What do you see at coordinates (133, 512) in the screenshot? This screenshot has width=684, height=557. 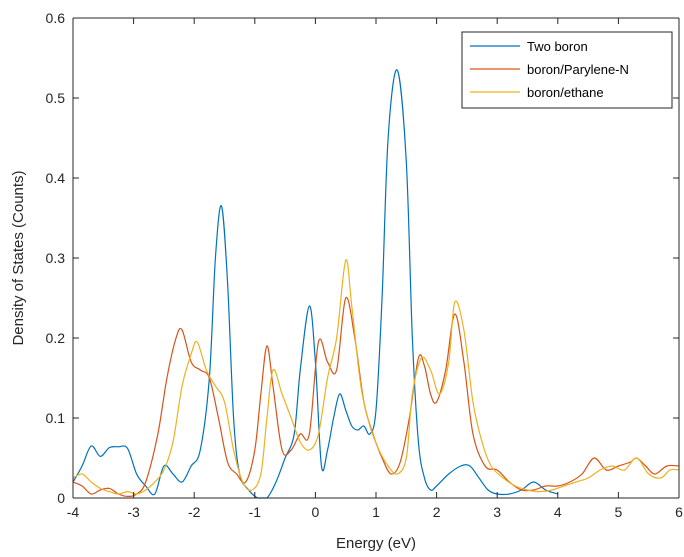 I see `x-tick-label: -3` at bounding box center [133, 512].